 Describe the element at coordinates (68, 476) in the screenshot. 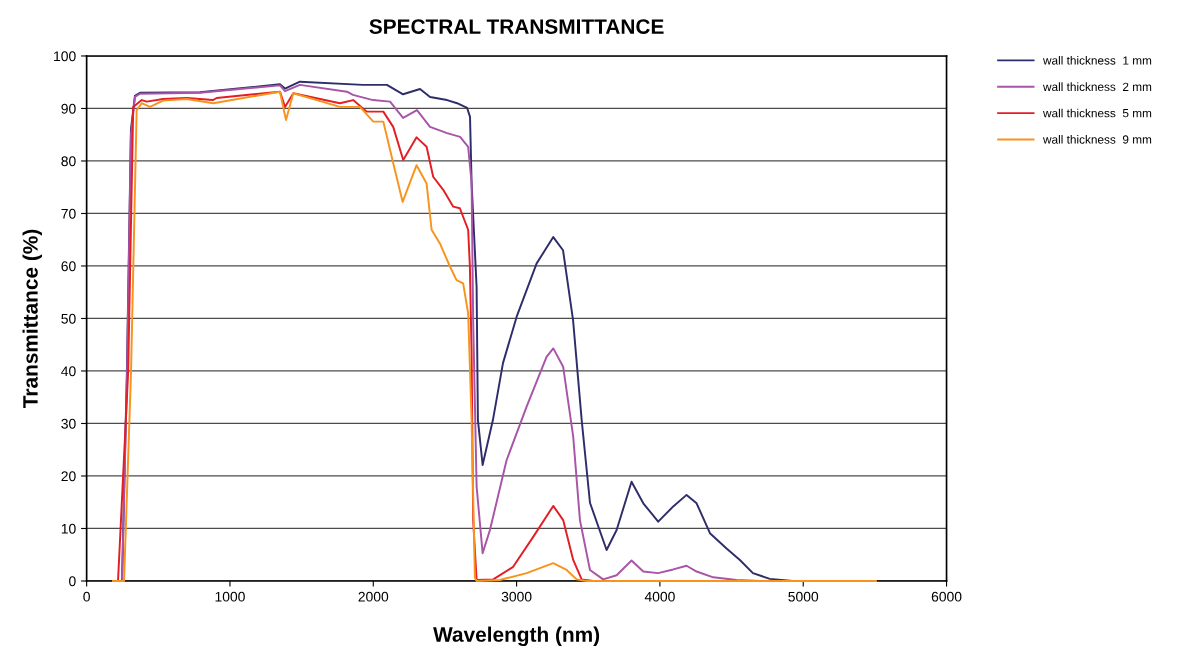

I see `y-tick-label: 20` at that location.